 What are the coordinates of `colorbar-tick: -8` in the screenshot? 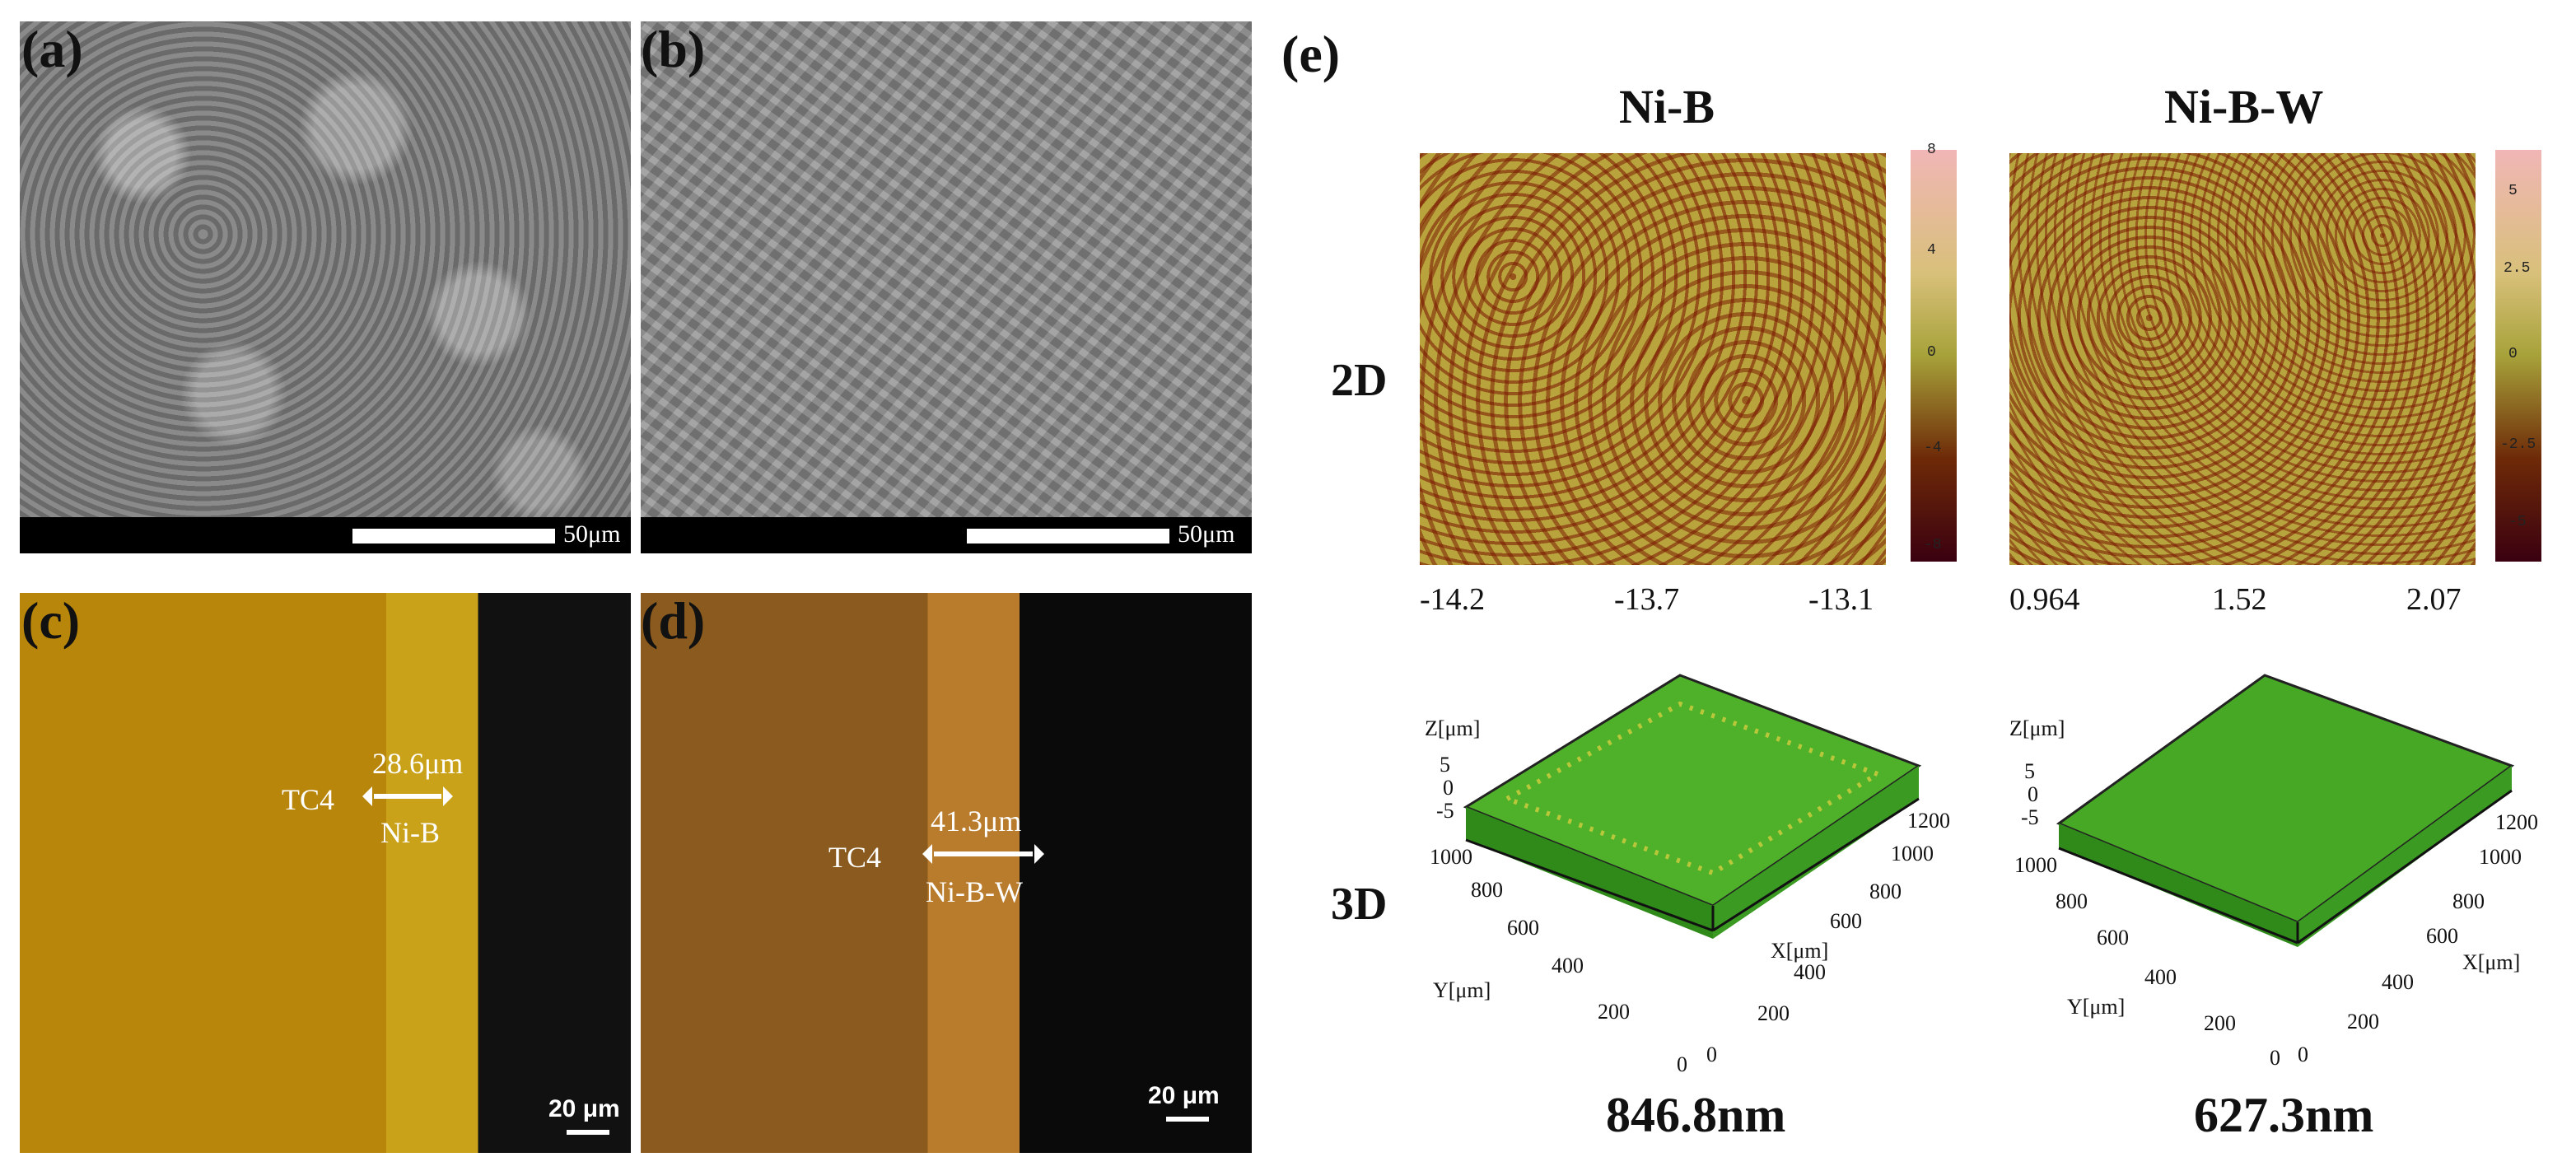 It's located at (1933, 545).